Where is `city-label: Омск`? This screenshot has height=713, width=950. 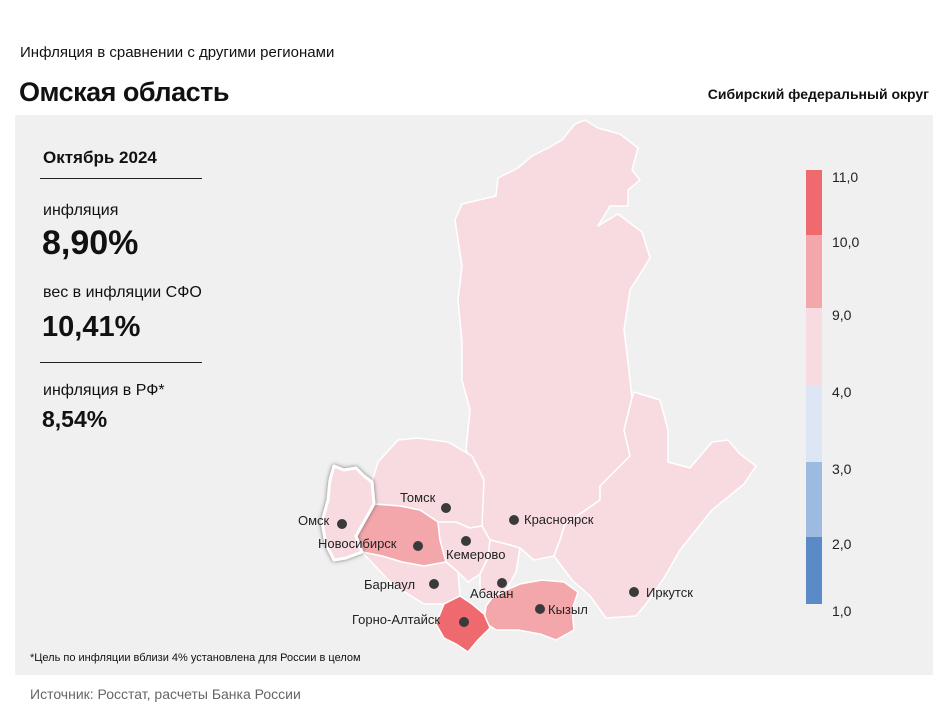
city-label: Омск is located at coordinates (314, 520).